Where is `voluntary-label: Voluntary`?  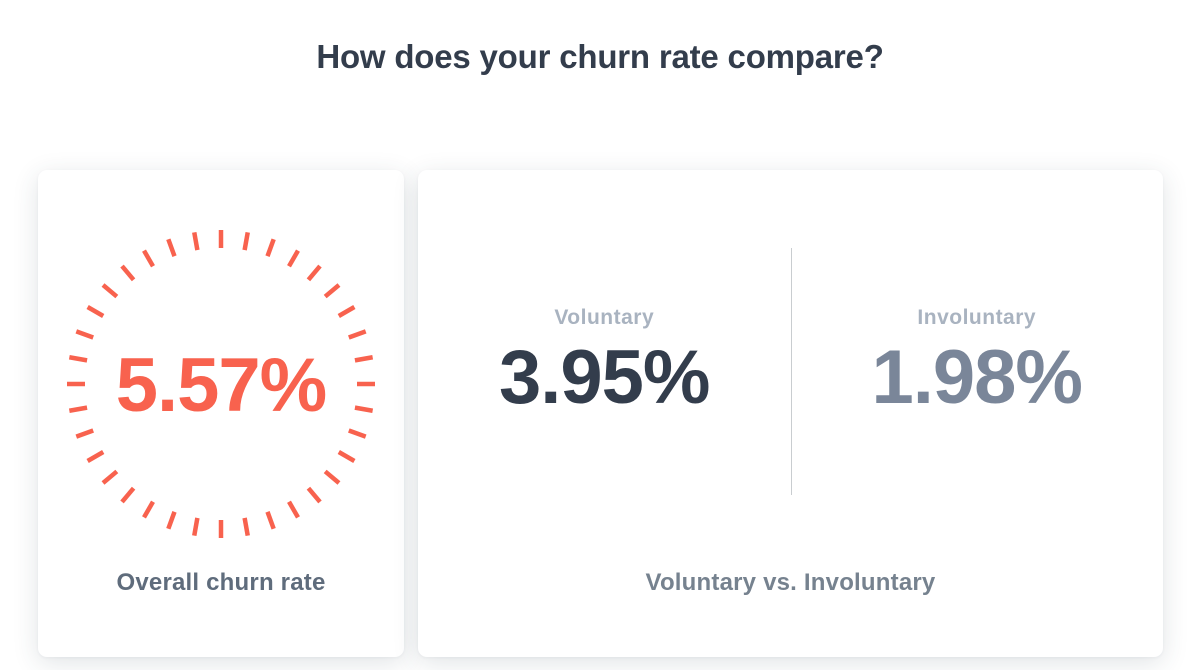 voluntary-label: Voluntary is located at coordinates (604, 317).